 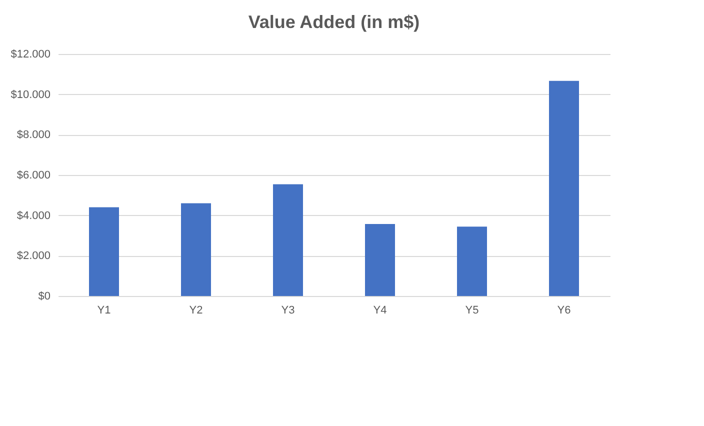 What do you see at coordinates (564, 310) in the screenshot?
I see `x-tick-label: Y6` at bounding box center [564, 310].